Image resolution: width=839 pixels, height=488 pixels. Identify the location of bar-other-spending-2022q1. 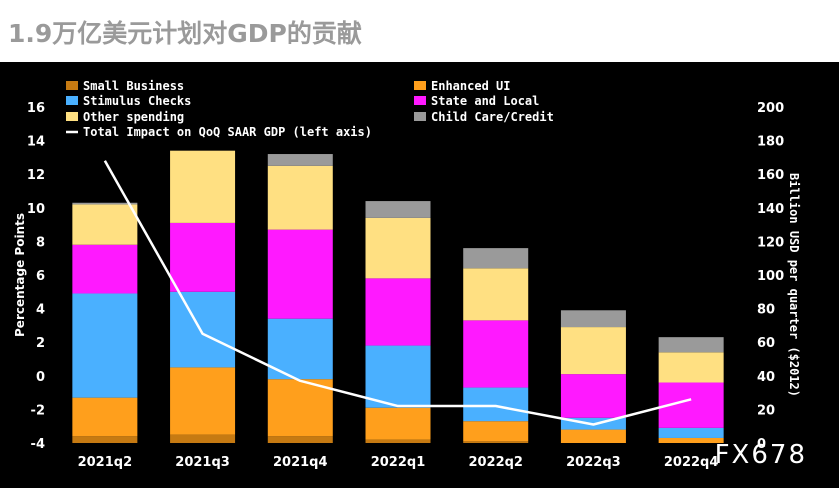
(398, 248).